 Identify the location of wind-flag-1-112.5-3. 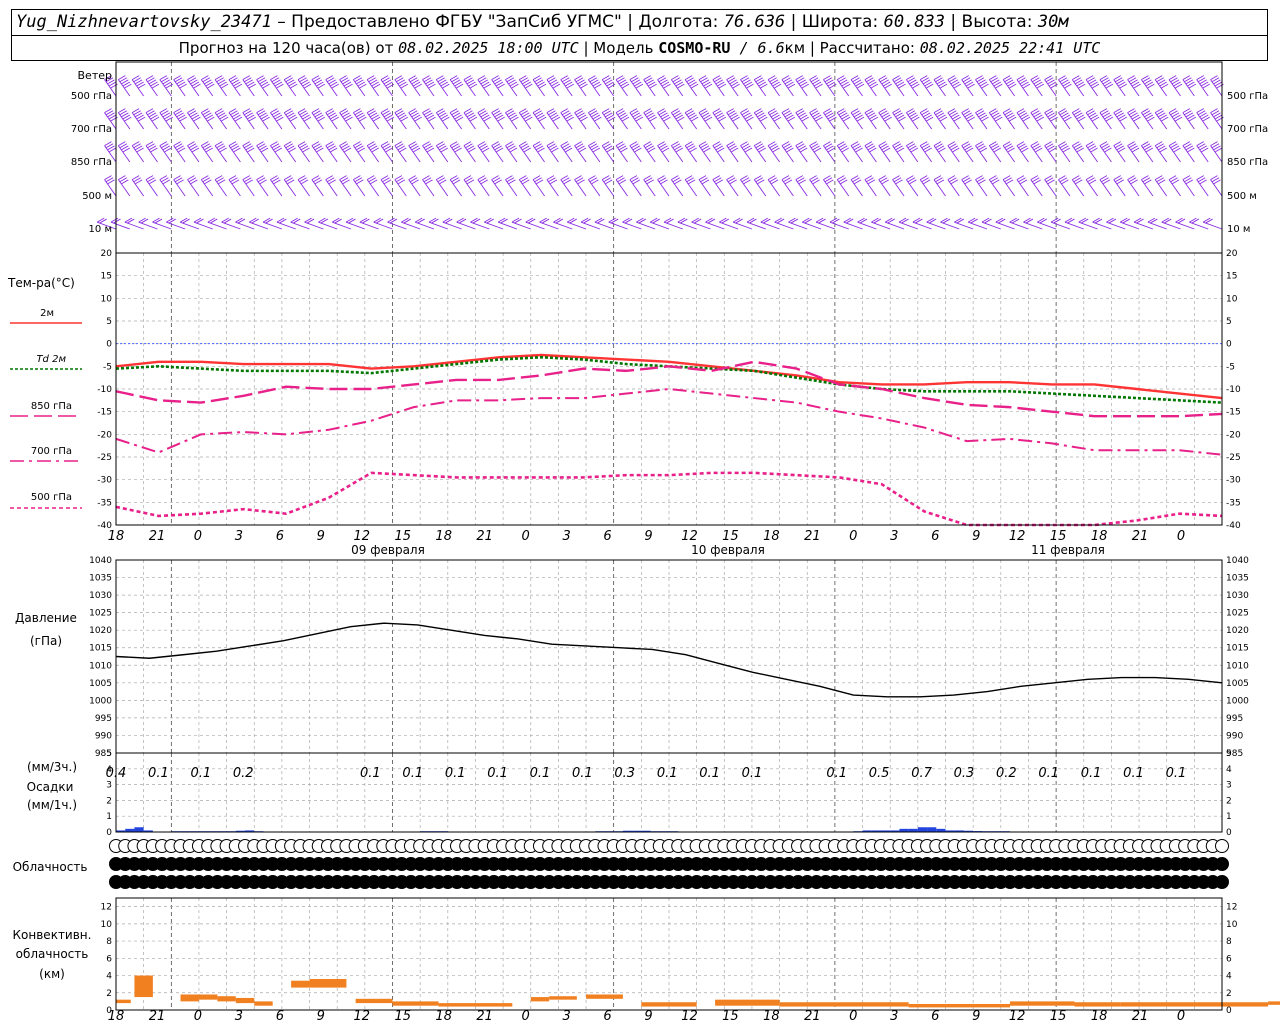
(1149, 117).